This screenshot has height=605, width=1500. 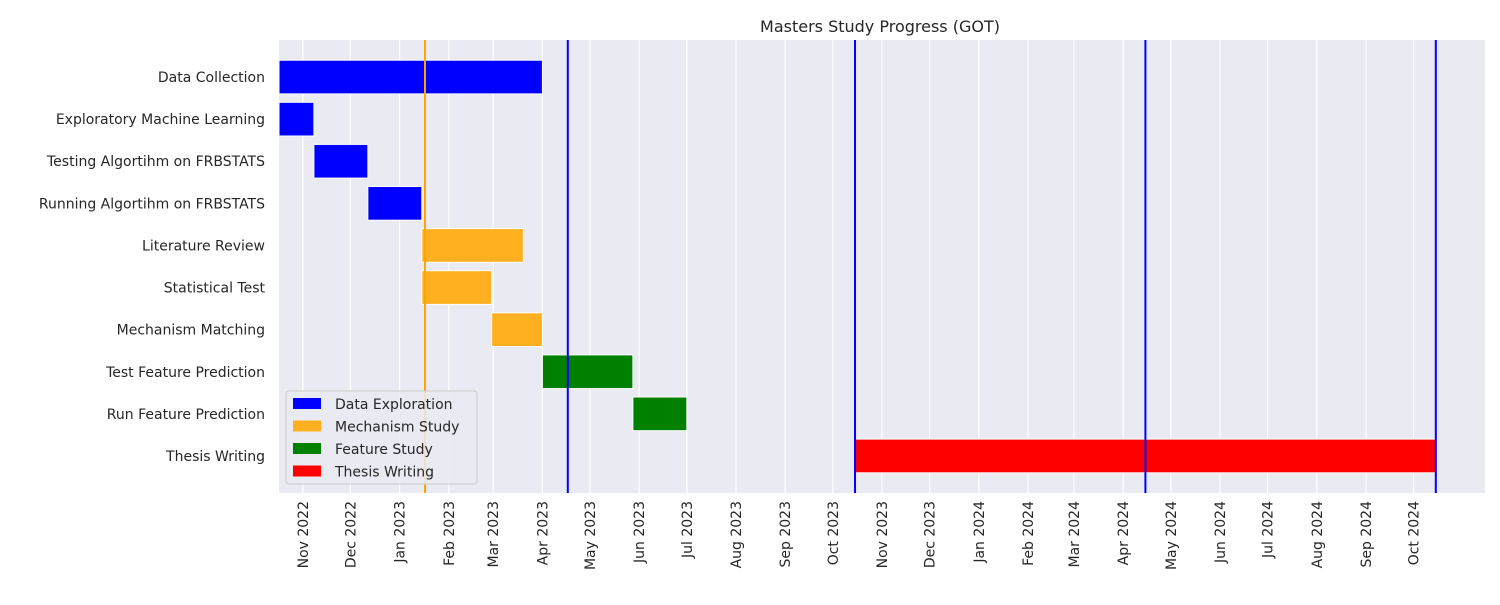 I want to click on x-tick-label: Feb 2023, so click(x=450, y=533).